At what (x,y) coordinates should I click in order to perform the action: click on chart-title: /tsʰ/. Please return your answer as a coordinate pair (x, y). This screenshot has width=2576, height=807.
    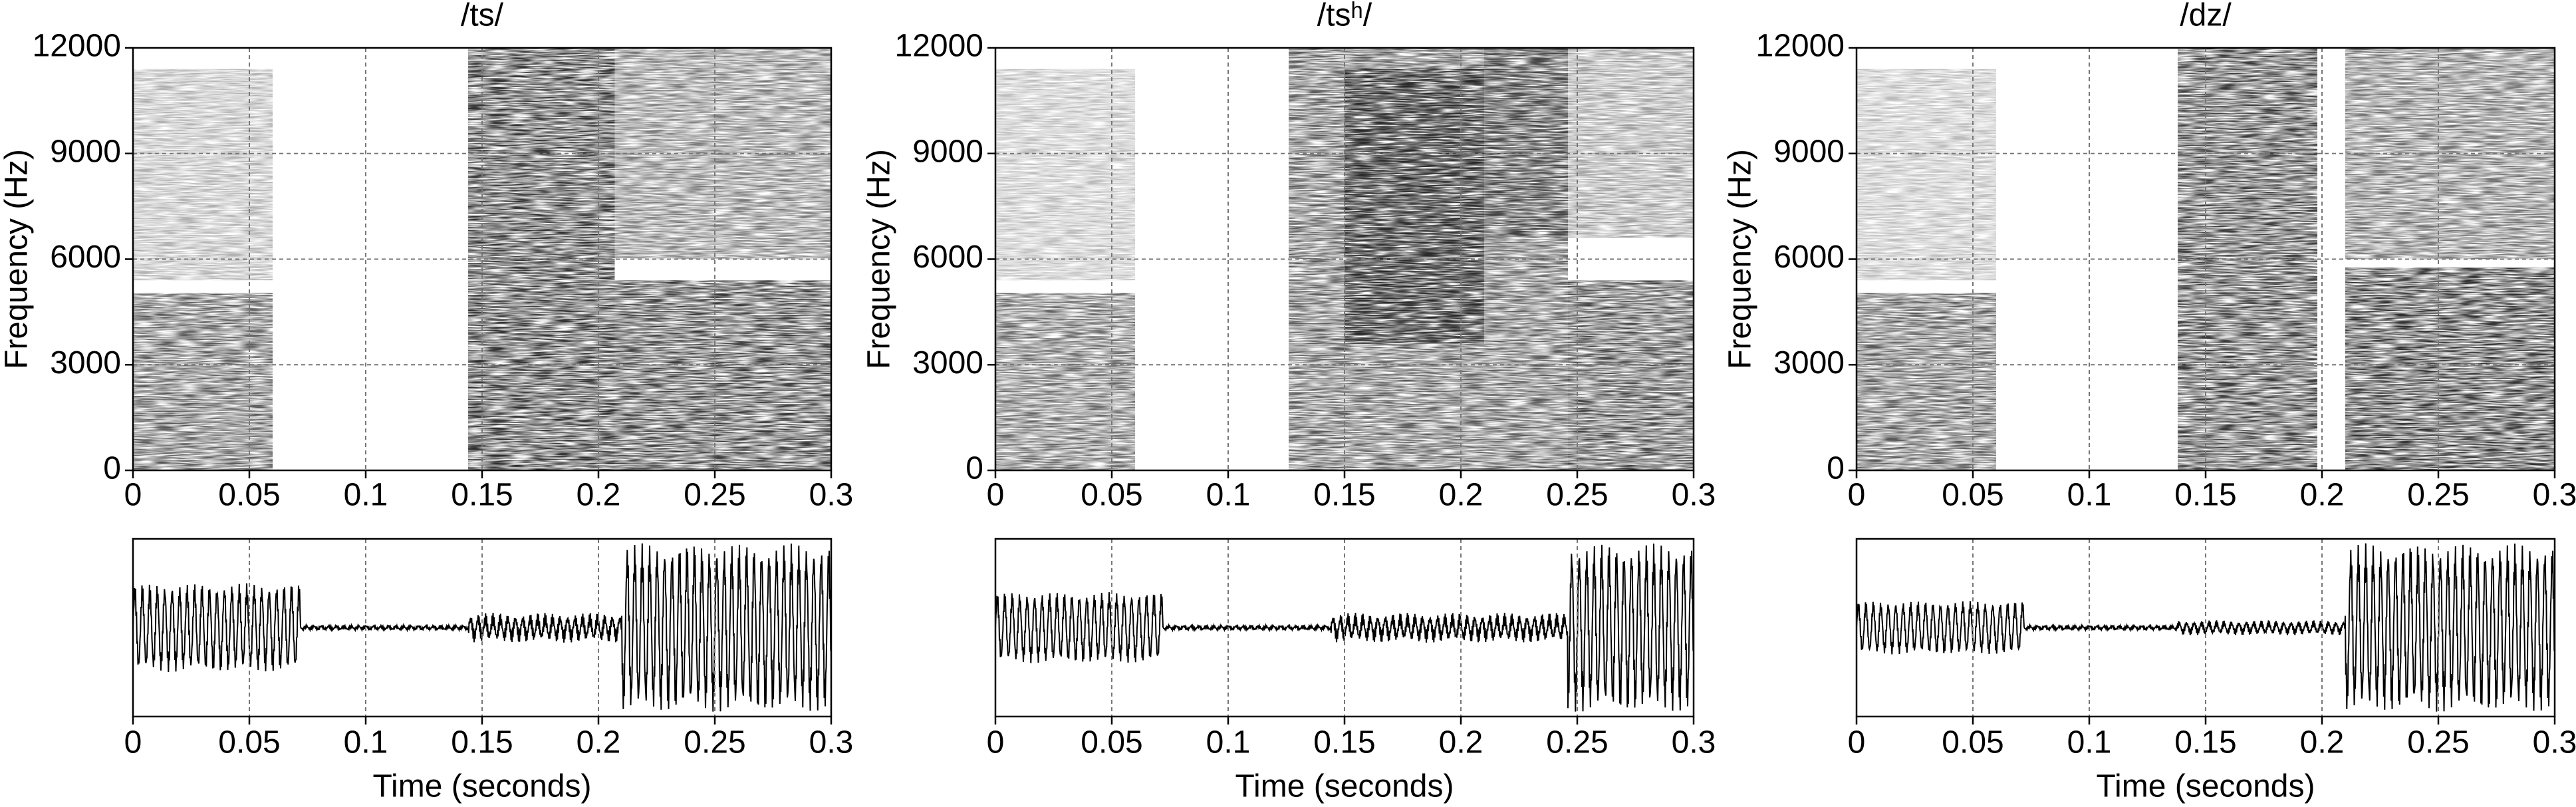
    Looking at the image, I should click on (1344, 16).